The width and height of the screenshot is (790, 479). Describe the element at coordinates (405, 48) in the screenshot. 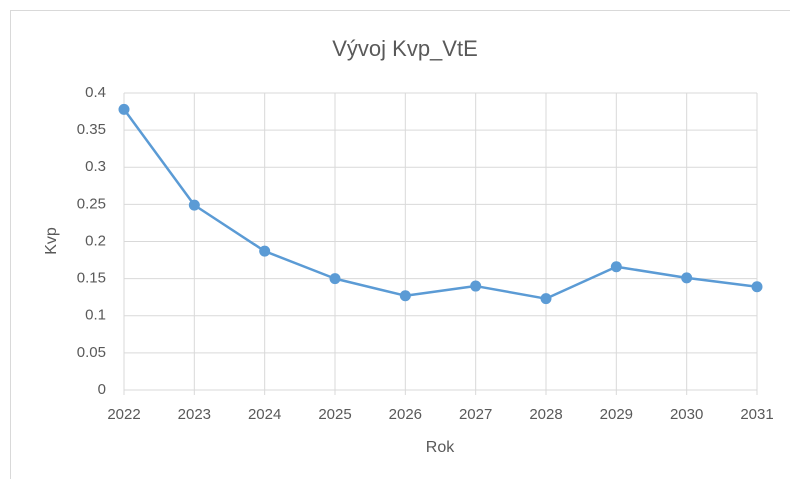

I see `chart-title: Vývoj Kvp_VtE` at that location.